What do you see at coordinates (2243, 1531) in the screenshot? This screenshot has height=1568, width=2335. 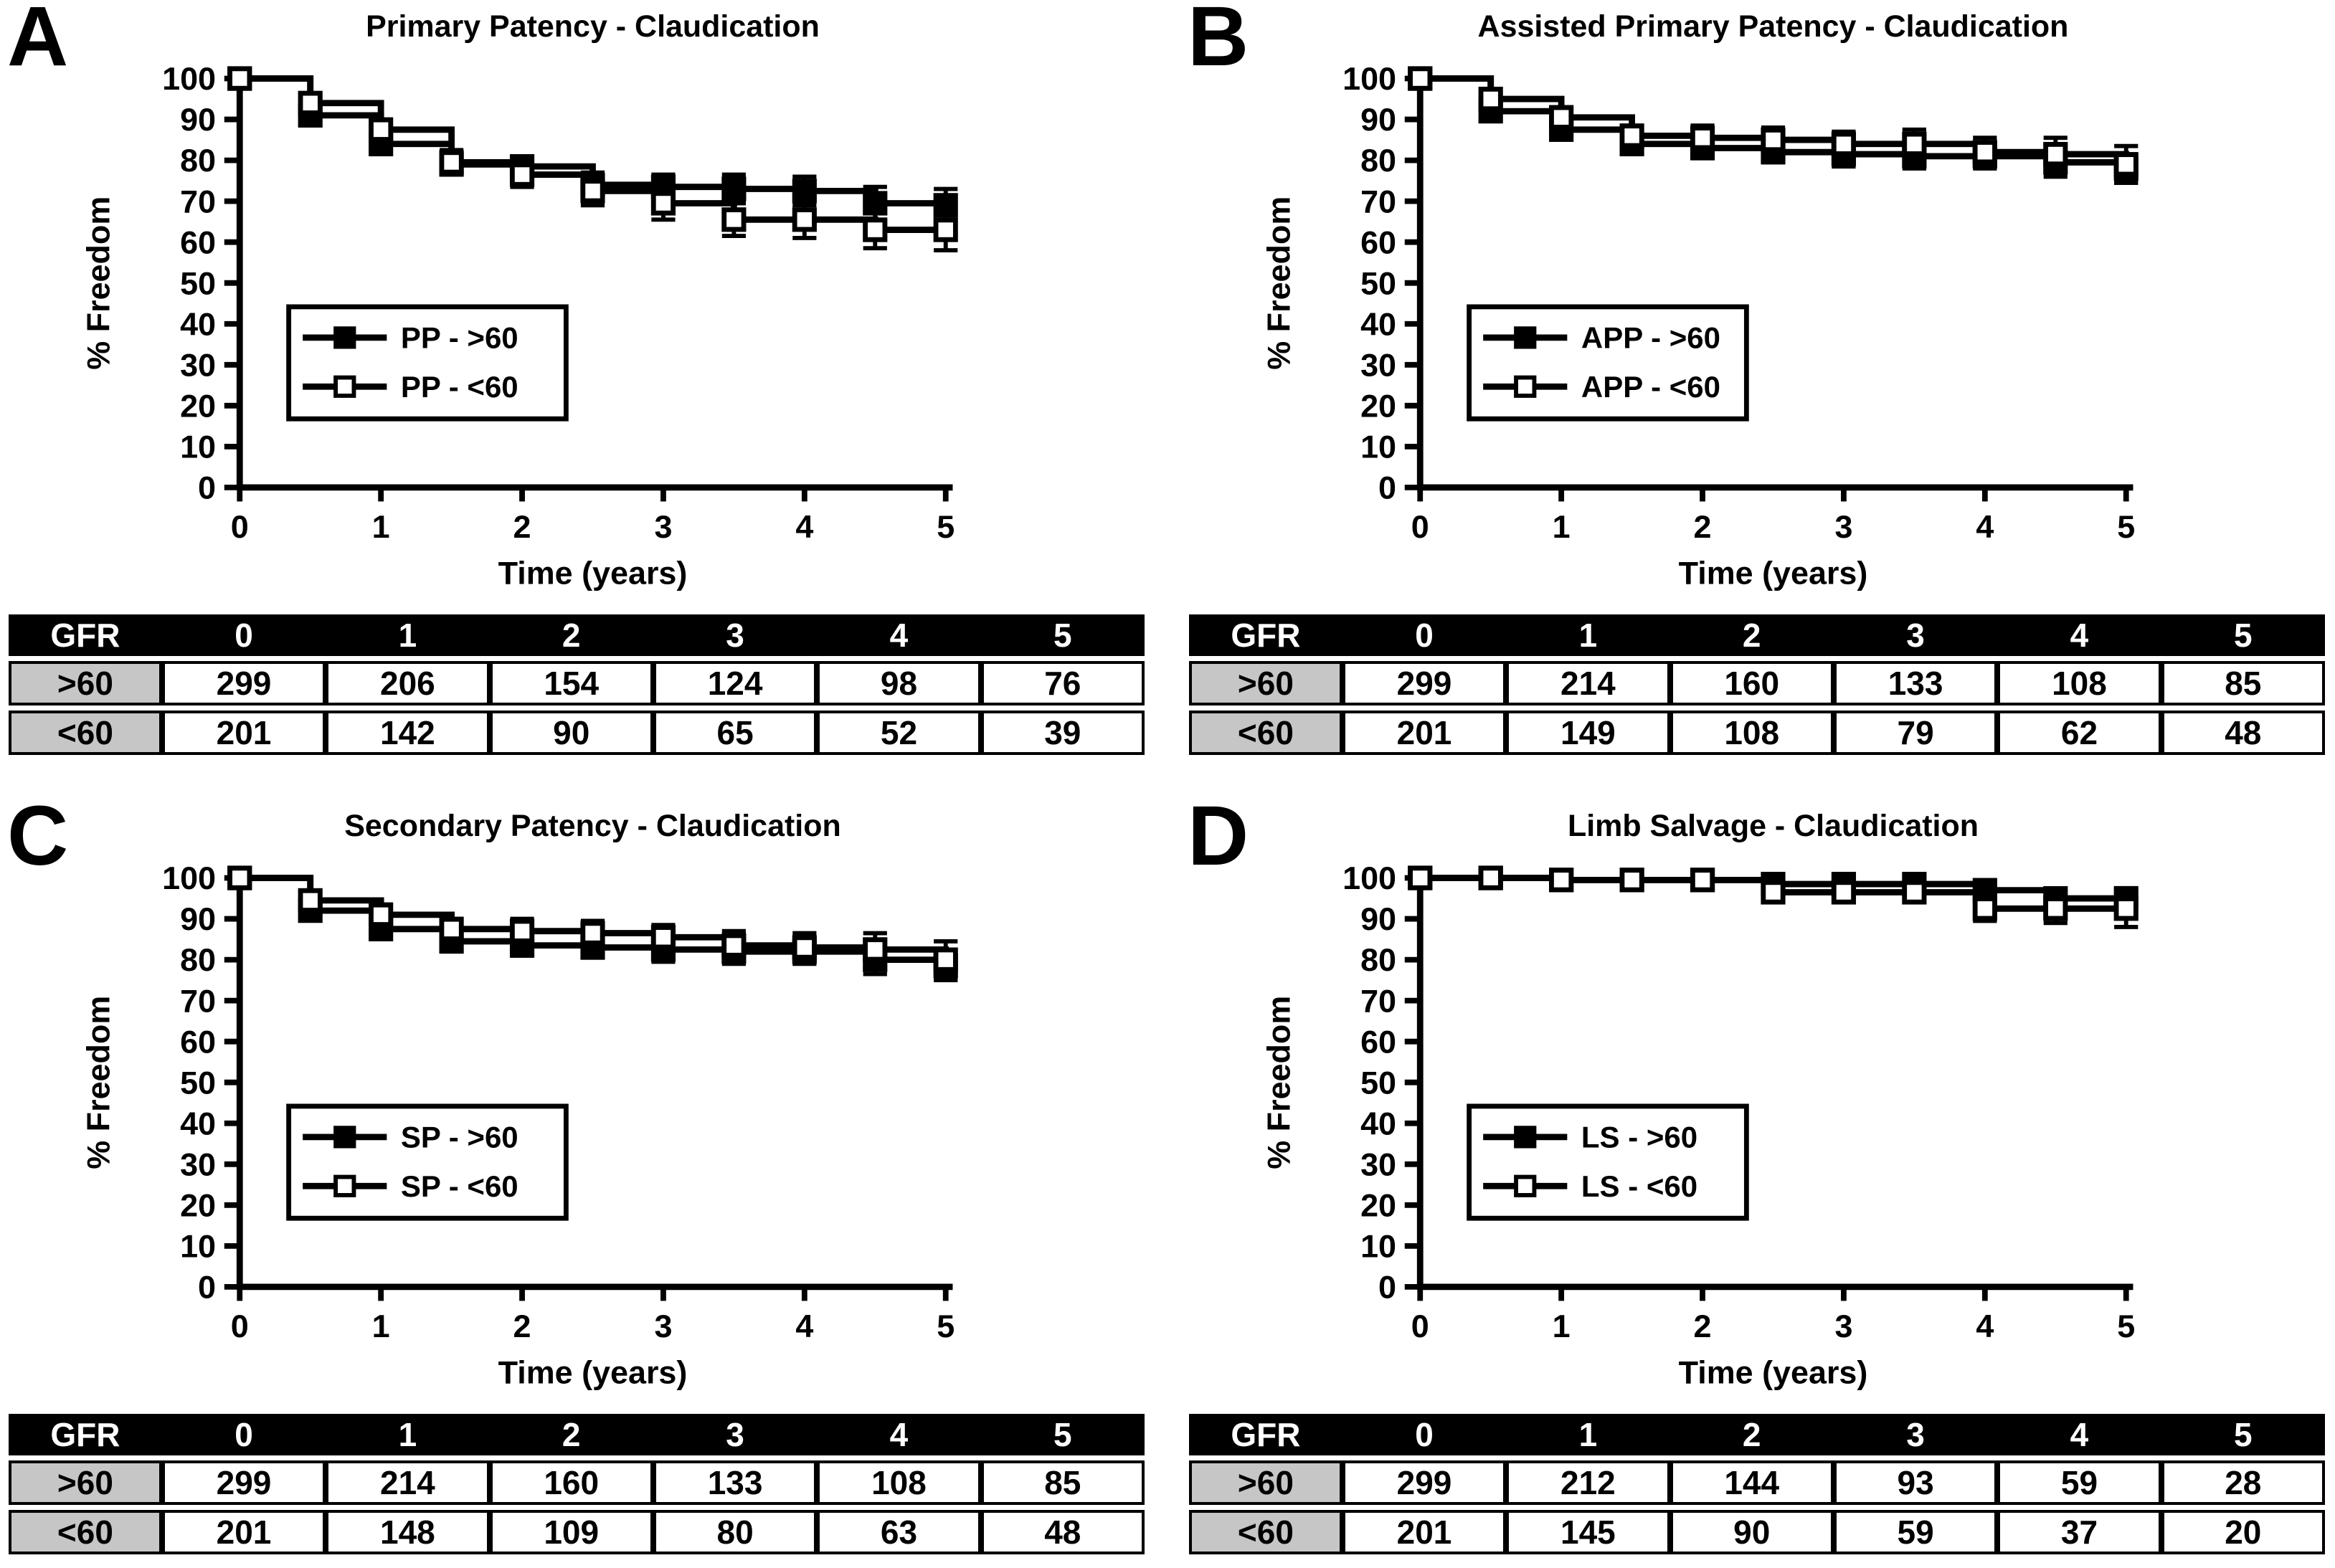 I see `risk-table-cell: 20` at bounding box center [2243, 1531].